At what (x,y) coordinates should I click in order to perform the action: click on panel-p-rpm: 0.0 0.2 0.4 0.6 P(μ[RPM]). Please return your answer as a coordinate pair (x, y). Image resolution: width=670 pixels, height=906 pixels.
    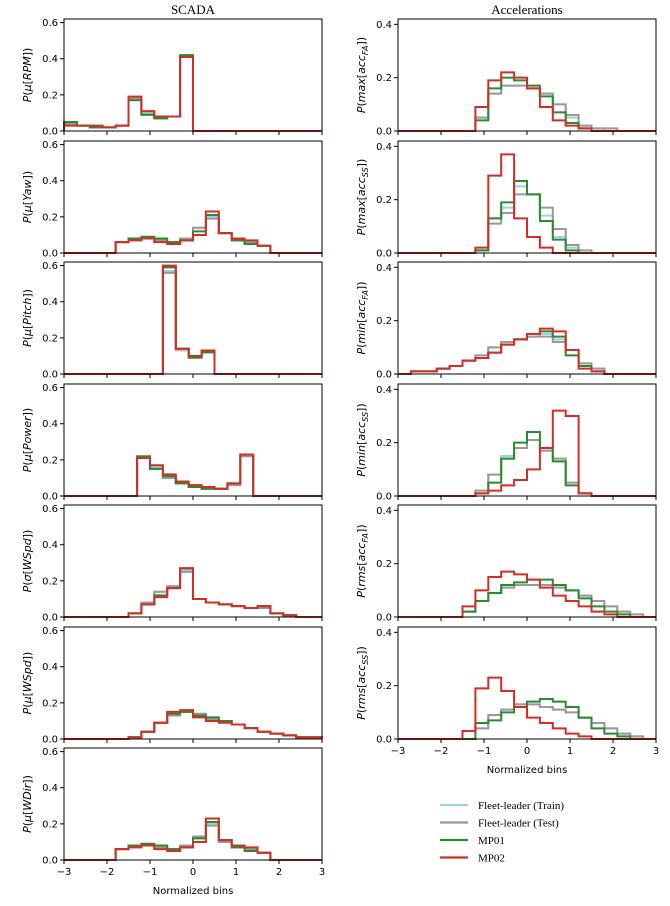
    Looking at the image, I should click on (172, 78).